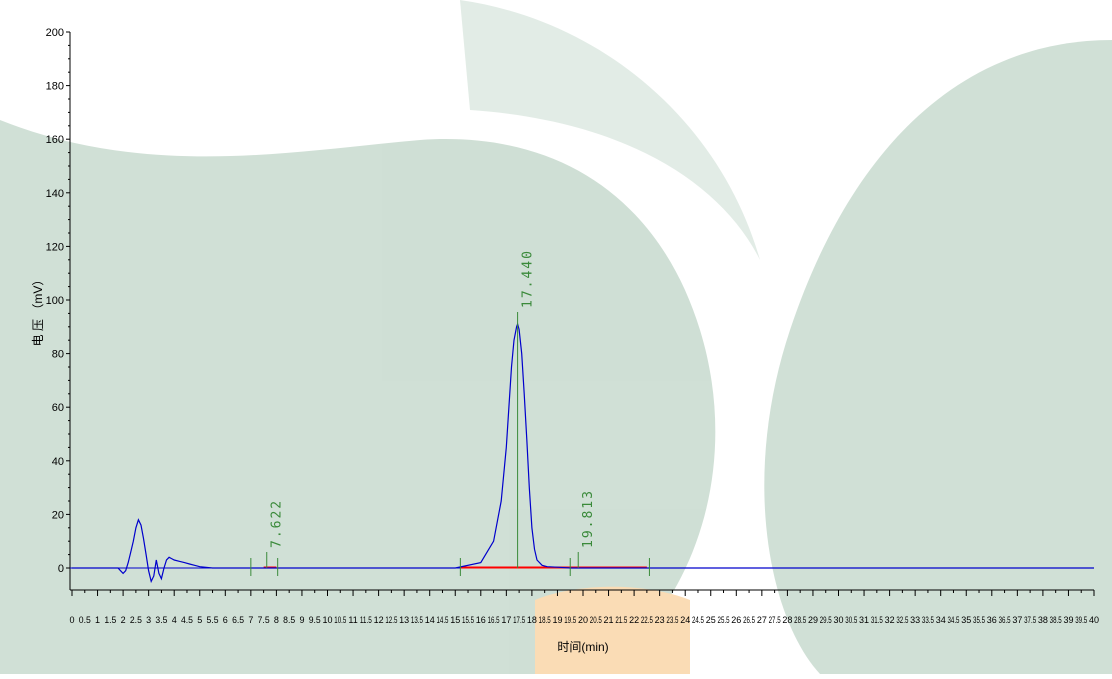  I want to click on x-tick-label: 15.5, so click(468, 620).